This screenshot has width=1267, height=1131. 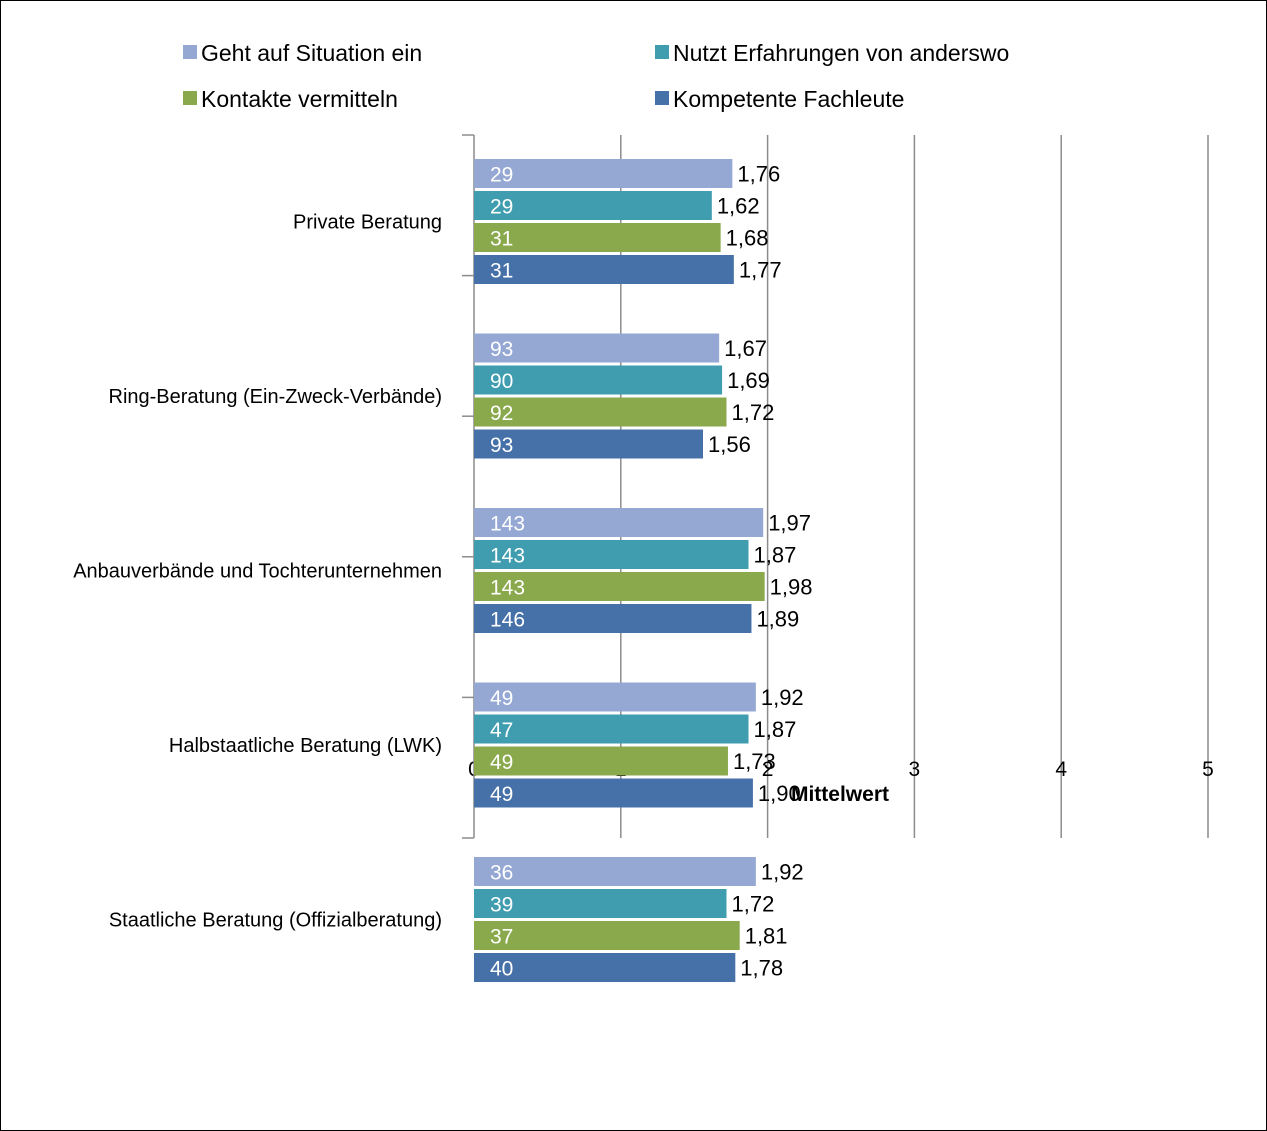 What do you see at coordinates (791, 587) in the screenshot?
I see `bar-value-label: 1,98` at bounding box center [791, 587].